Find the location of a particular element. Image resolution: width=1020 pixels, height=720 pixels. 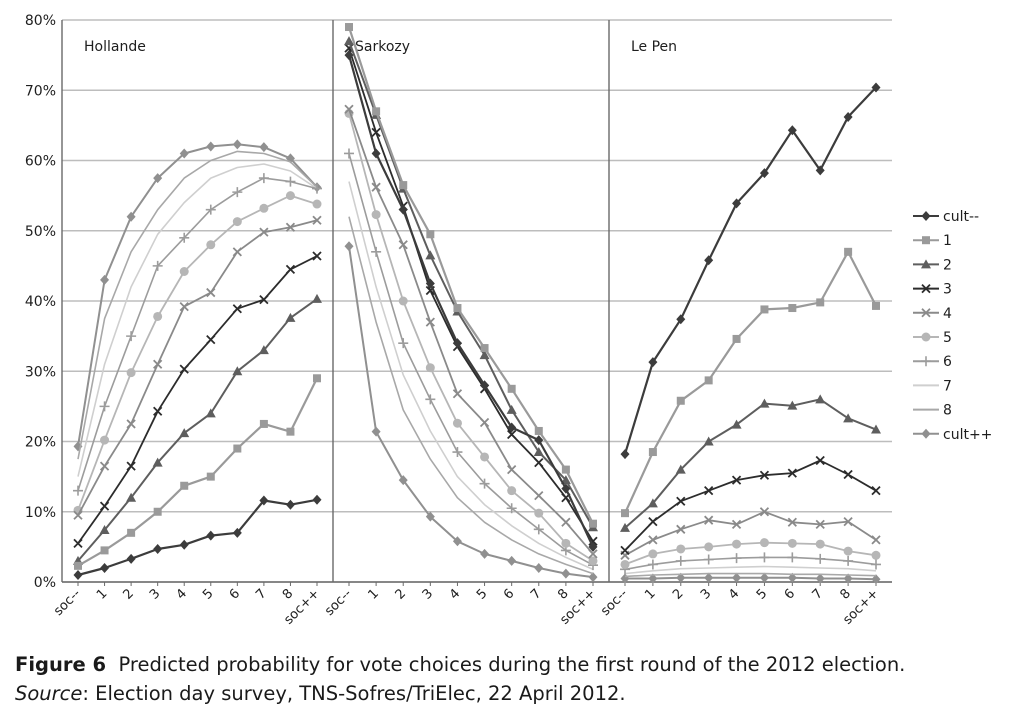

panel-title: Sarkozy is located at coordinates (382, 47).